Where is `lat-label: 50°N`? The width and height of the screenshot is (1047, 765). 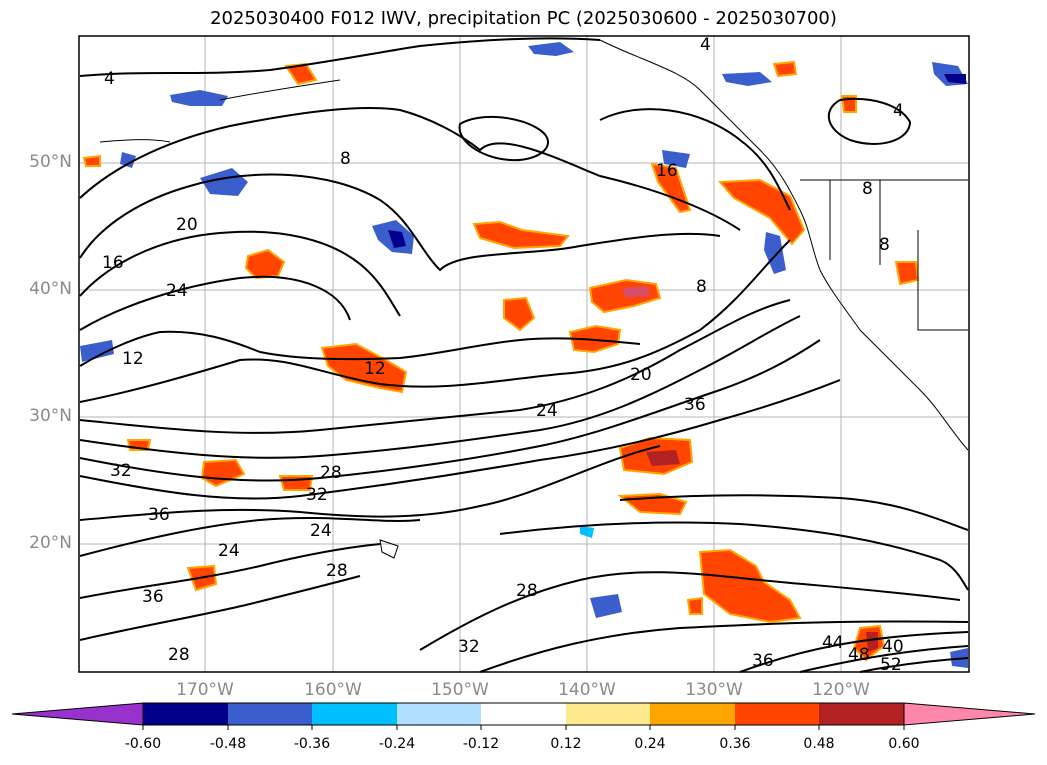 lat-label: 50°N is located at coordinates (50, 162).